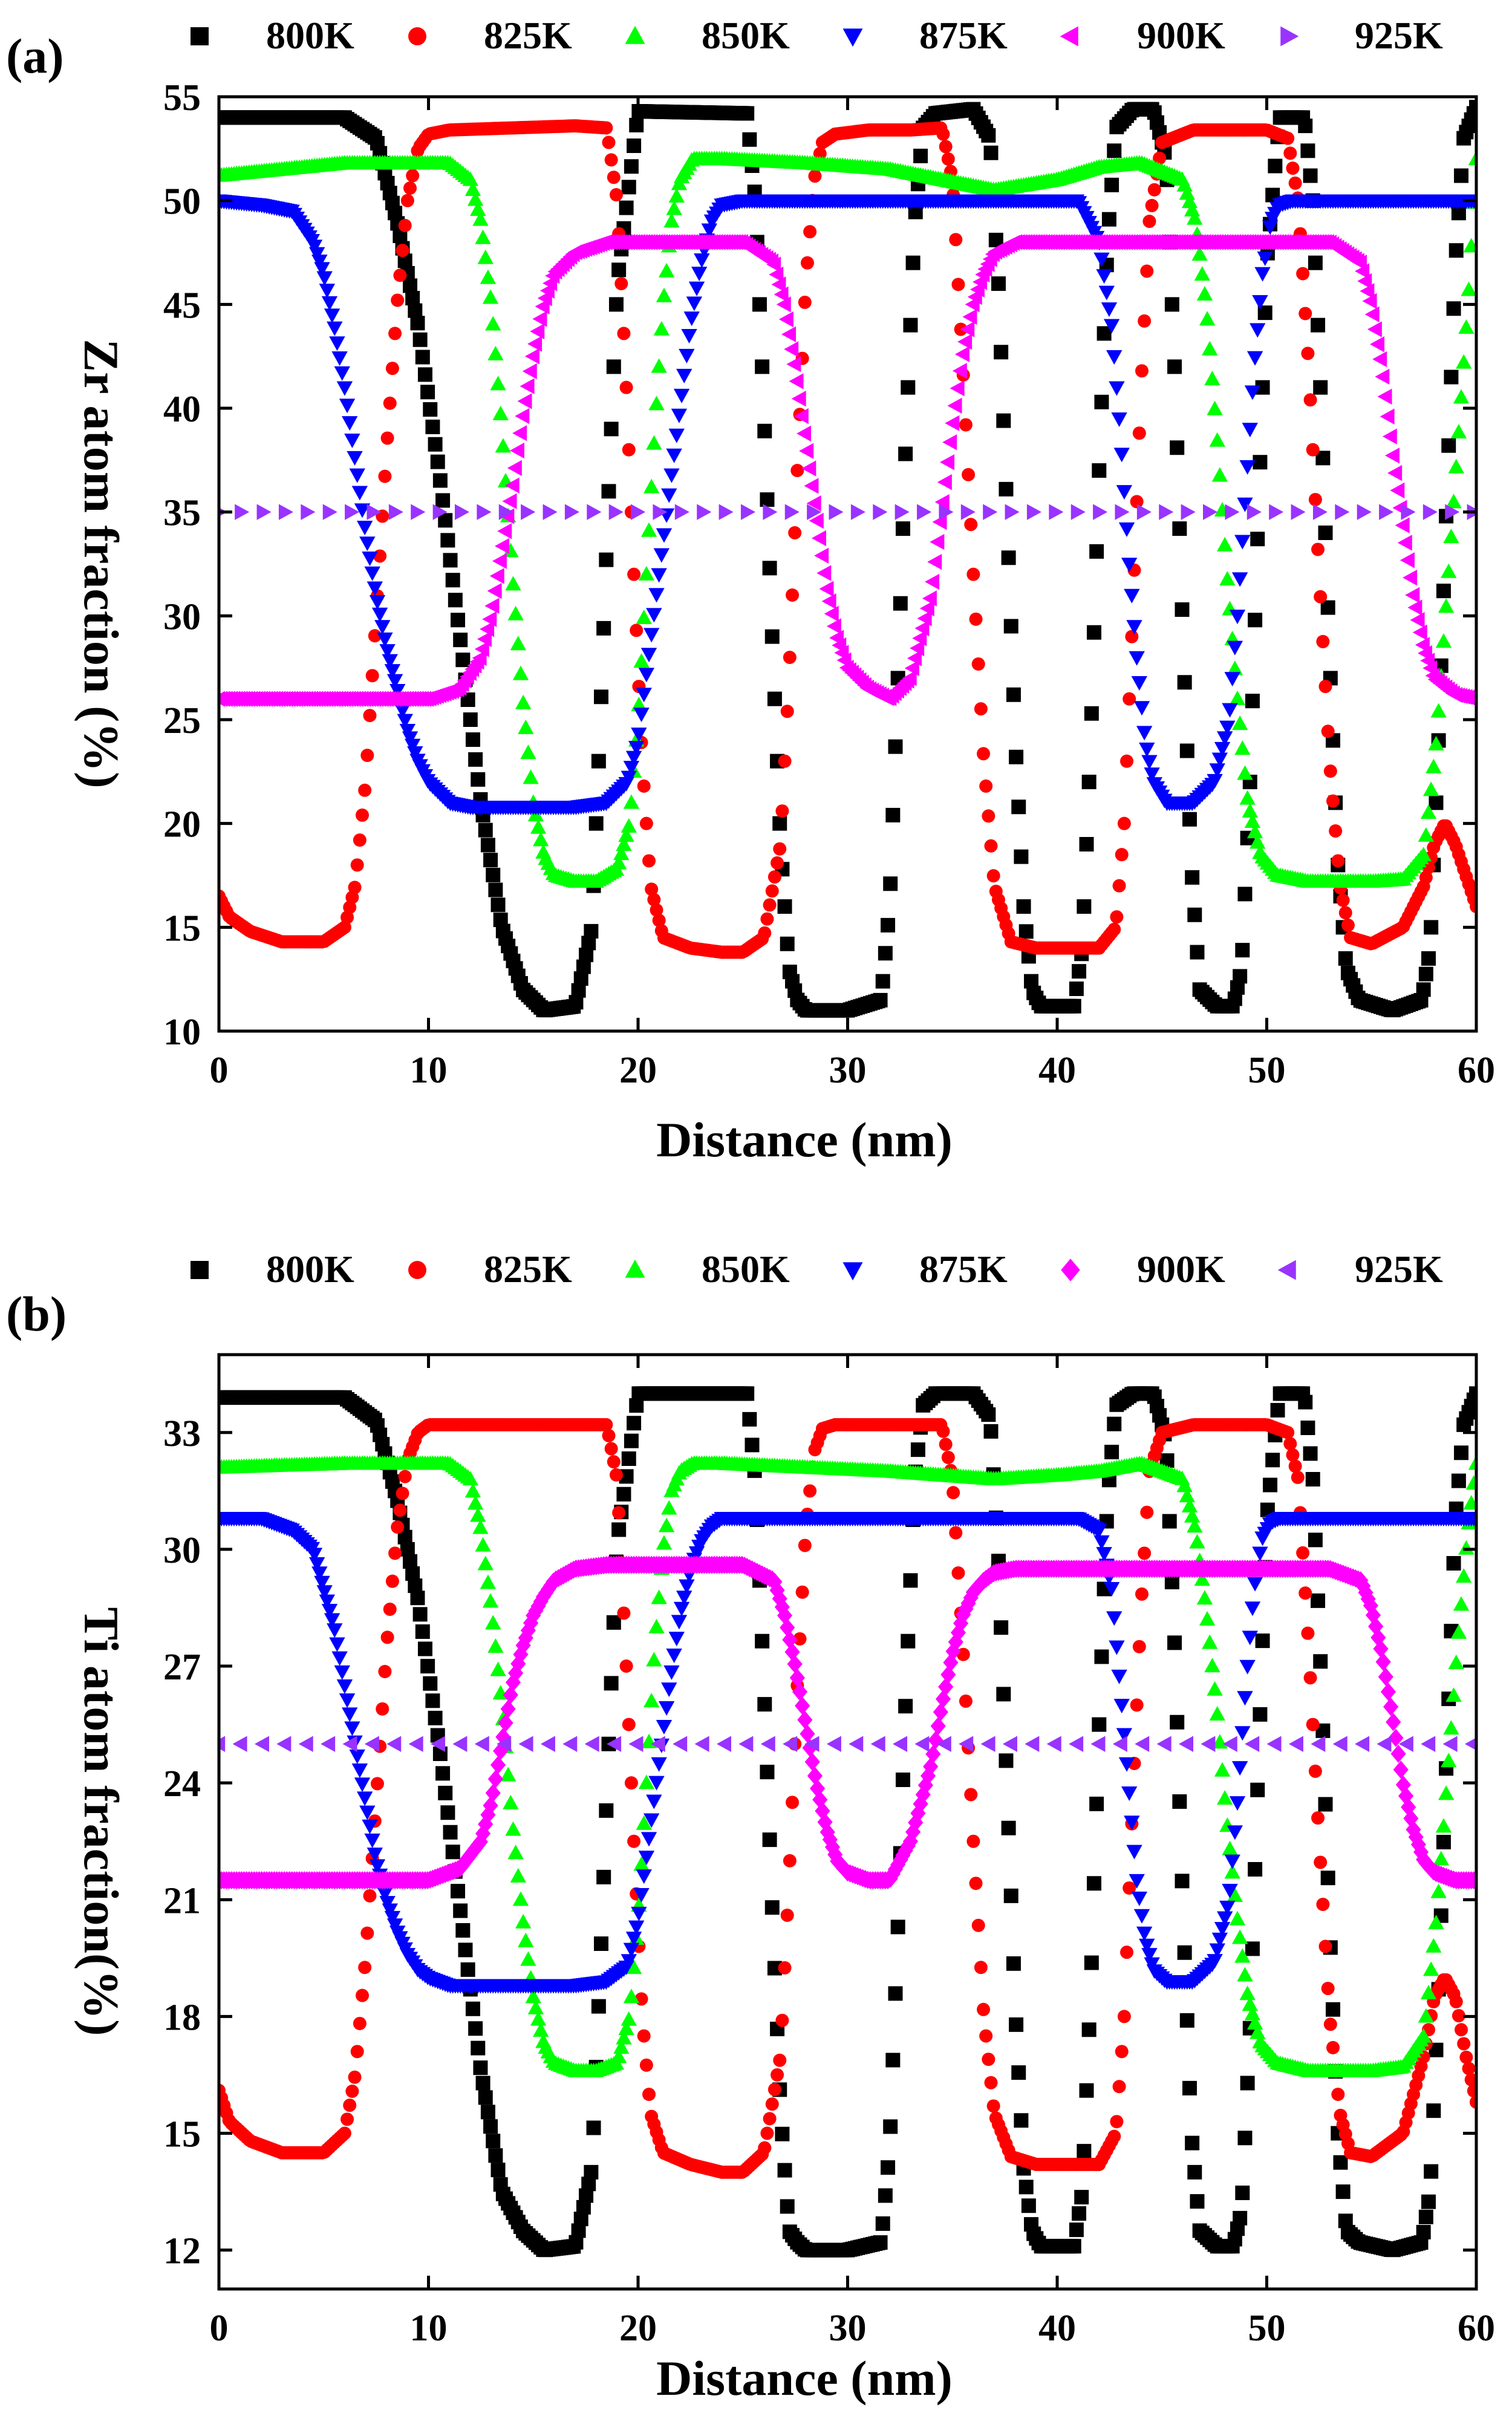 Image resolution: width=1512 pixels, height=2416 pixels. Describe the element at coordinates (310, 35) in the screenshot. I see `panel-a-legend-label-800K: 800K` at that location.